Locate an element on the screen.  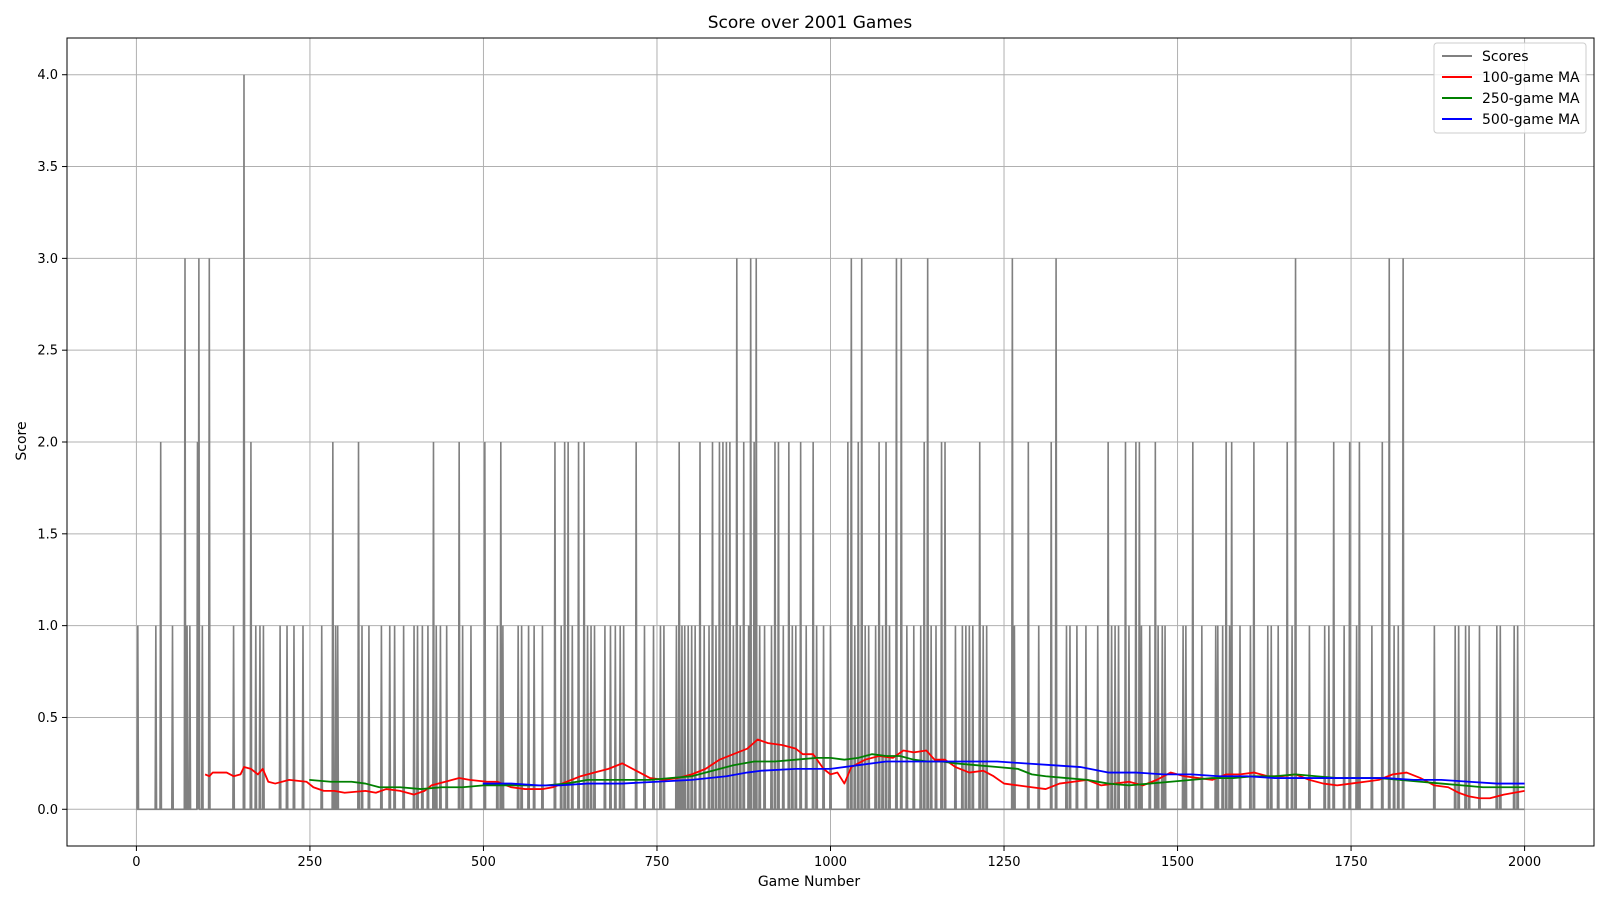
y-tick-label-3: 1.5 is located at coordinates (47, 534).